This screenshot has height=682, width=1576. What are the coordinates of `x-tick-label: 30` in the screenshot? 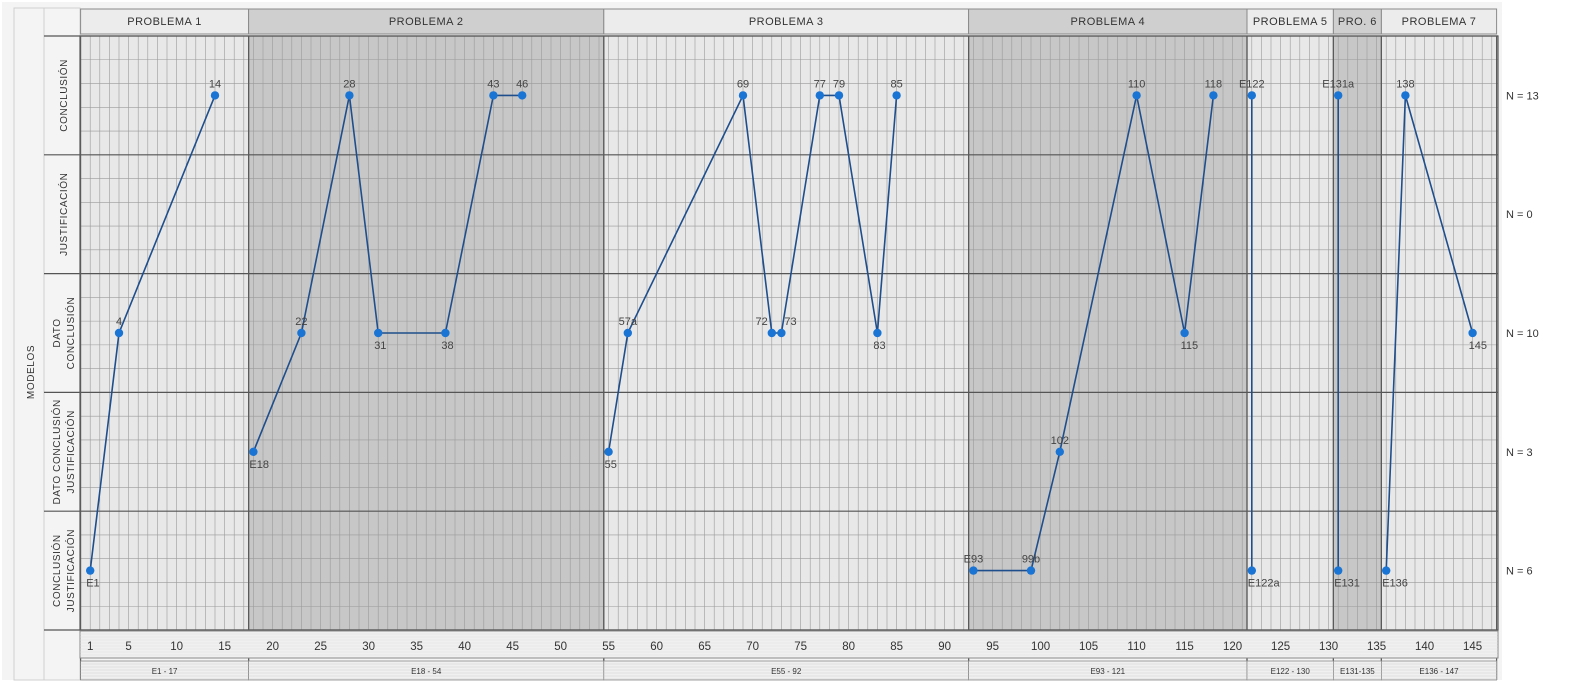 It's located at (368, 647).